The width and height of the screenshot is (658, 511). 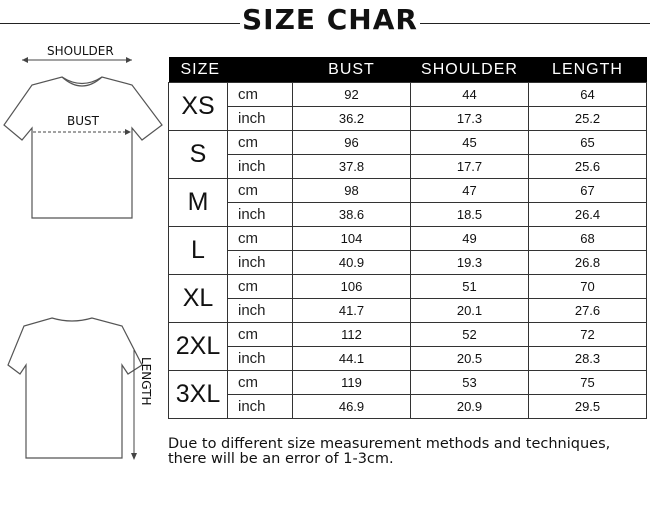 I want to click on bust-cell: 38.6, so click(x=351, y=214).